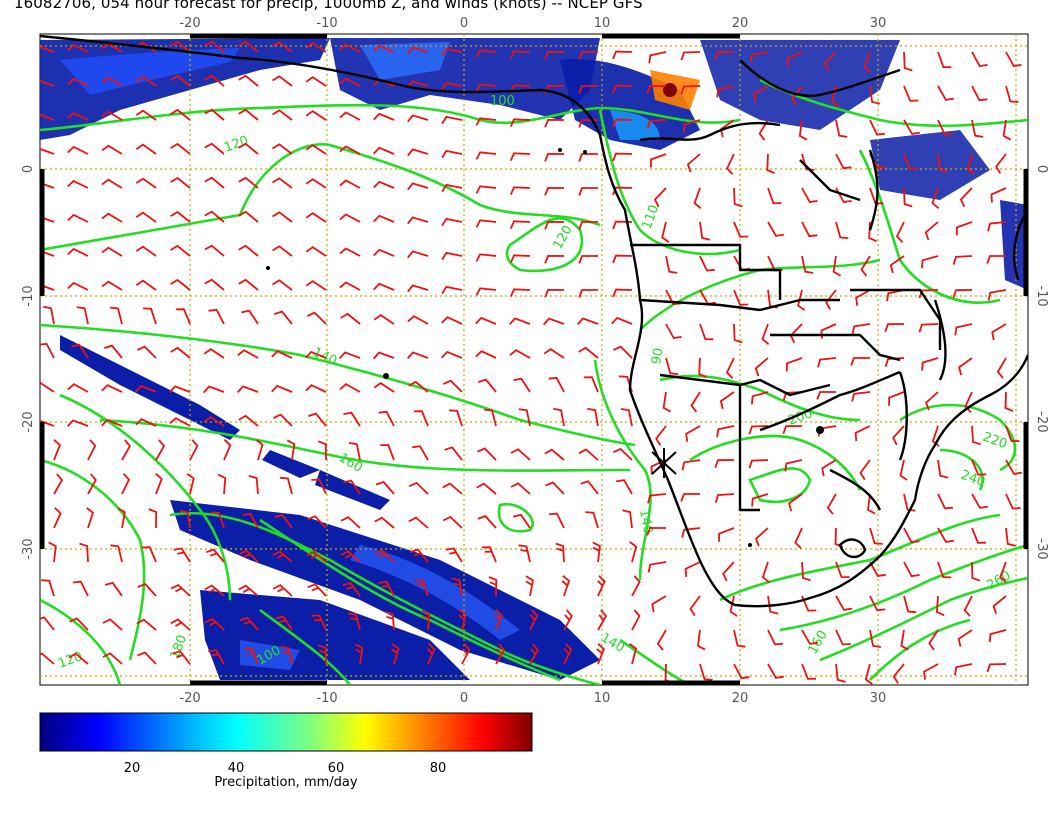  I want to click on lat-tick: 0, so click(1041, 169).